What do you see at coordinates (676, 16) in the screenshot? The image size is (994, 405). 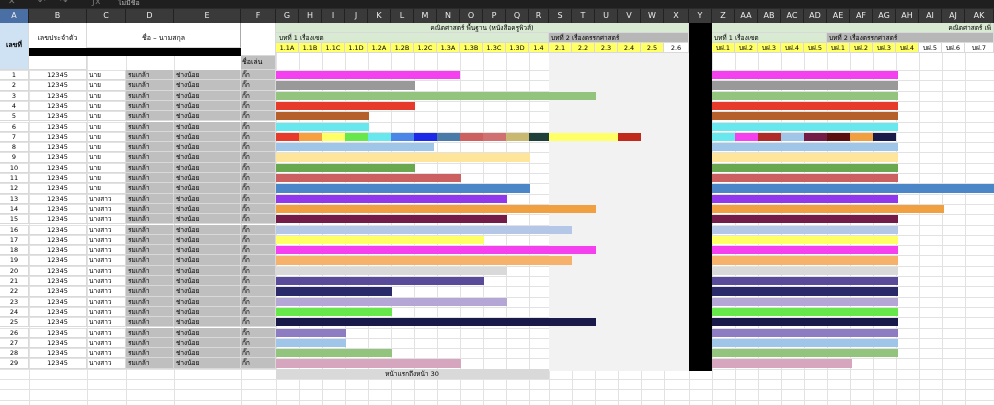 I see `column-header-x: X` at bounding box center [676, 16].